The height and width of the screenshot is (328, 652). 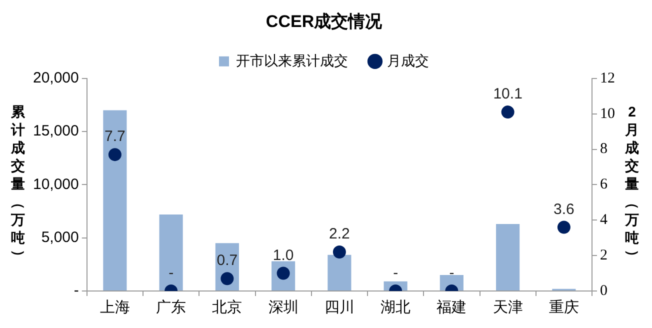 What do you see at coordinates (227, 307) in the screenshot?
I see `x-tick-label: 北京` at bounding box center [227, 307].